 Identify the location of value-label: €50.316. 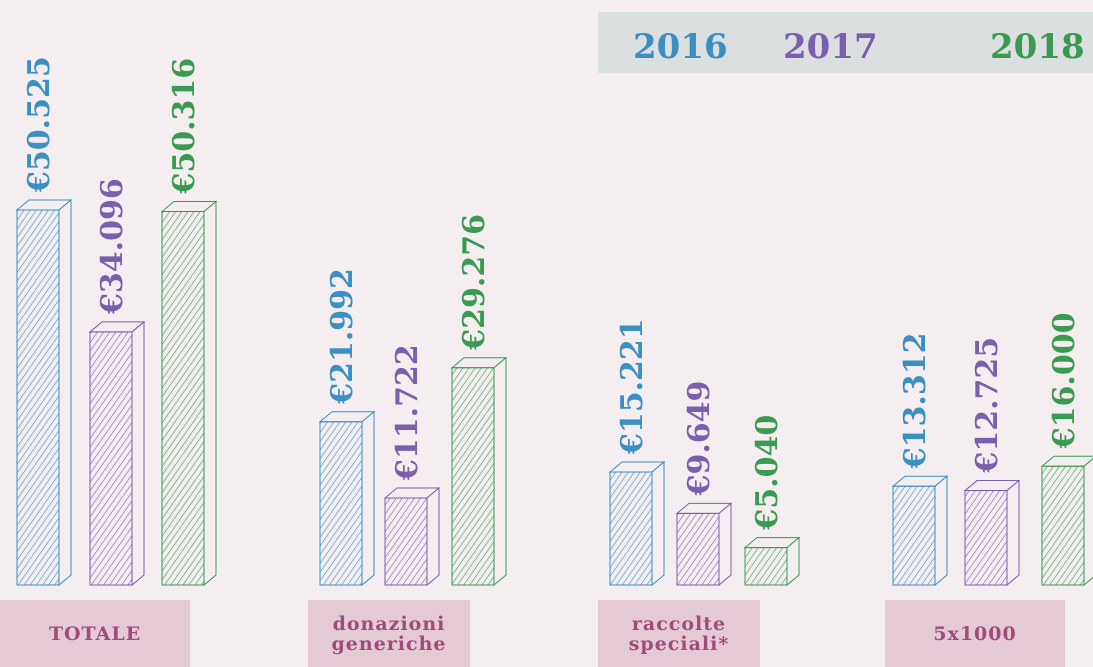
(184, 126).